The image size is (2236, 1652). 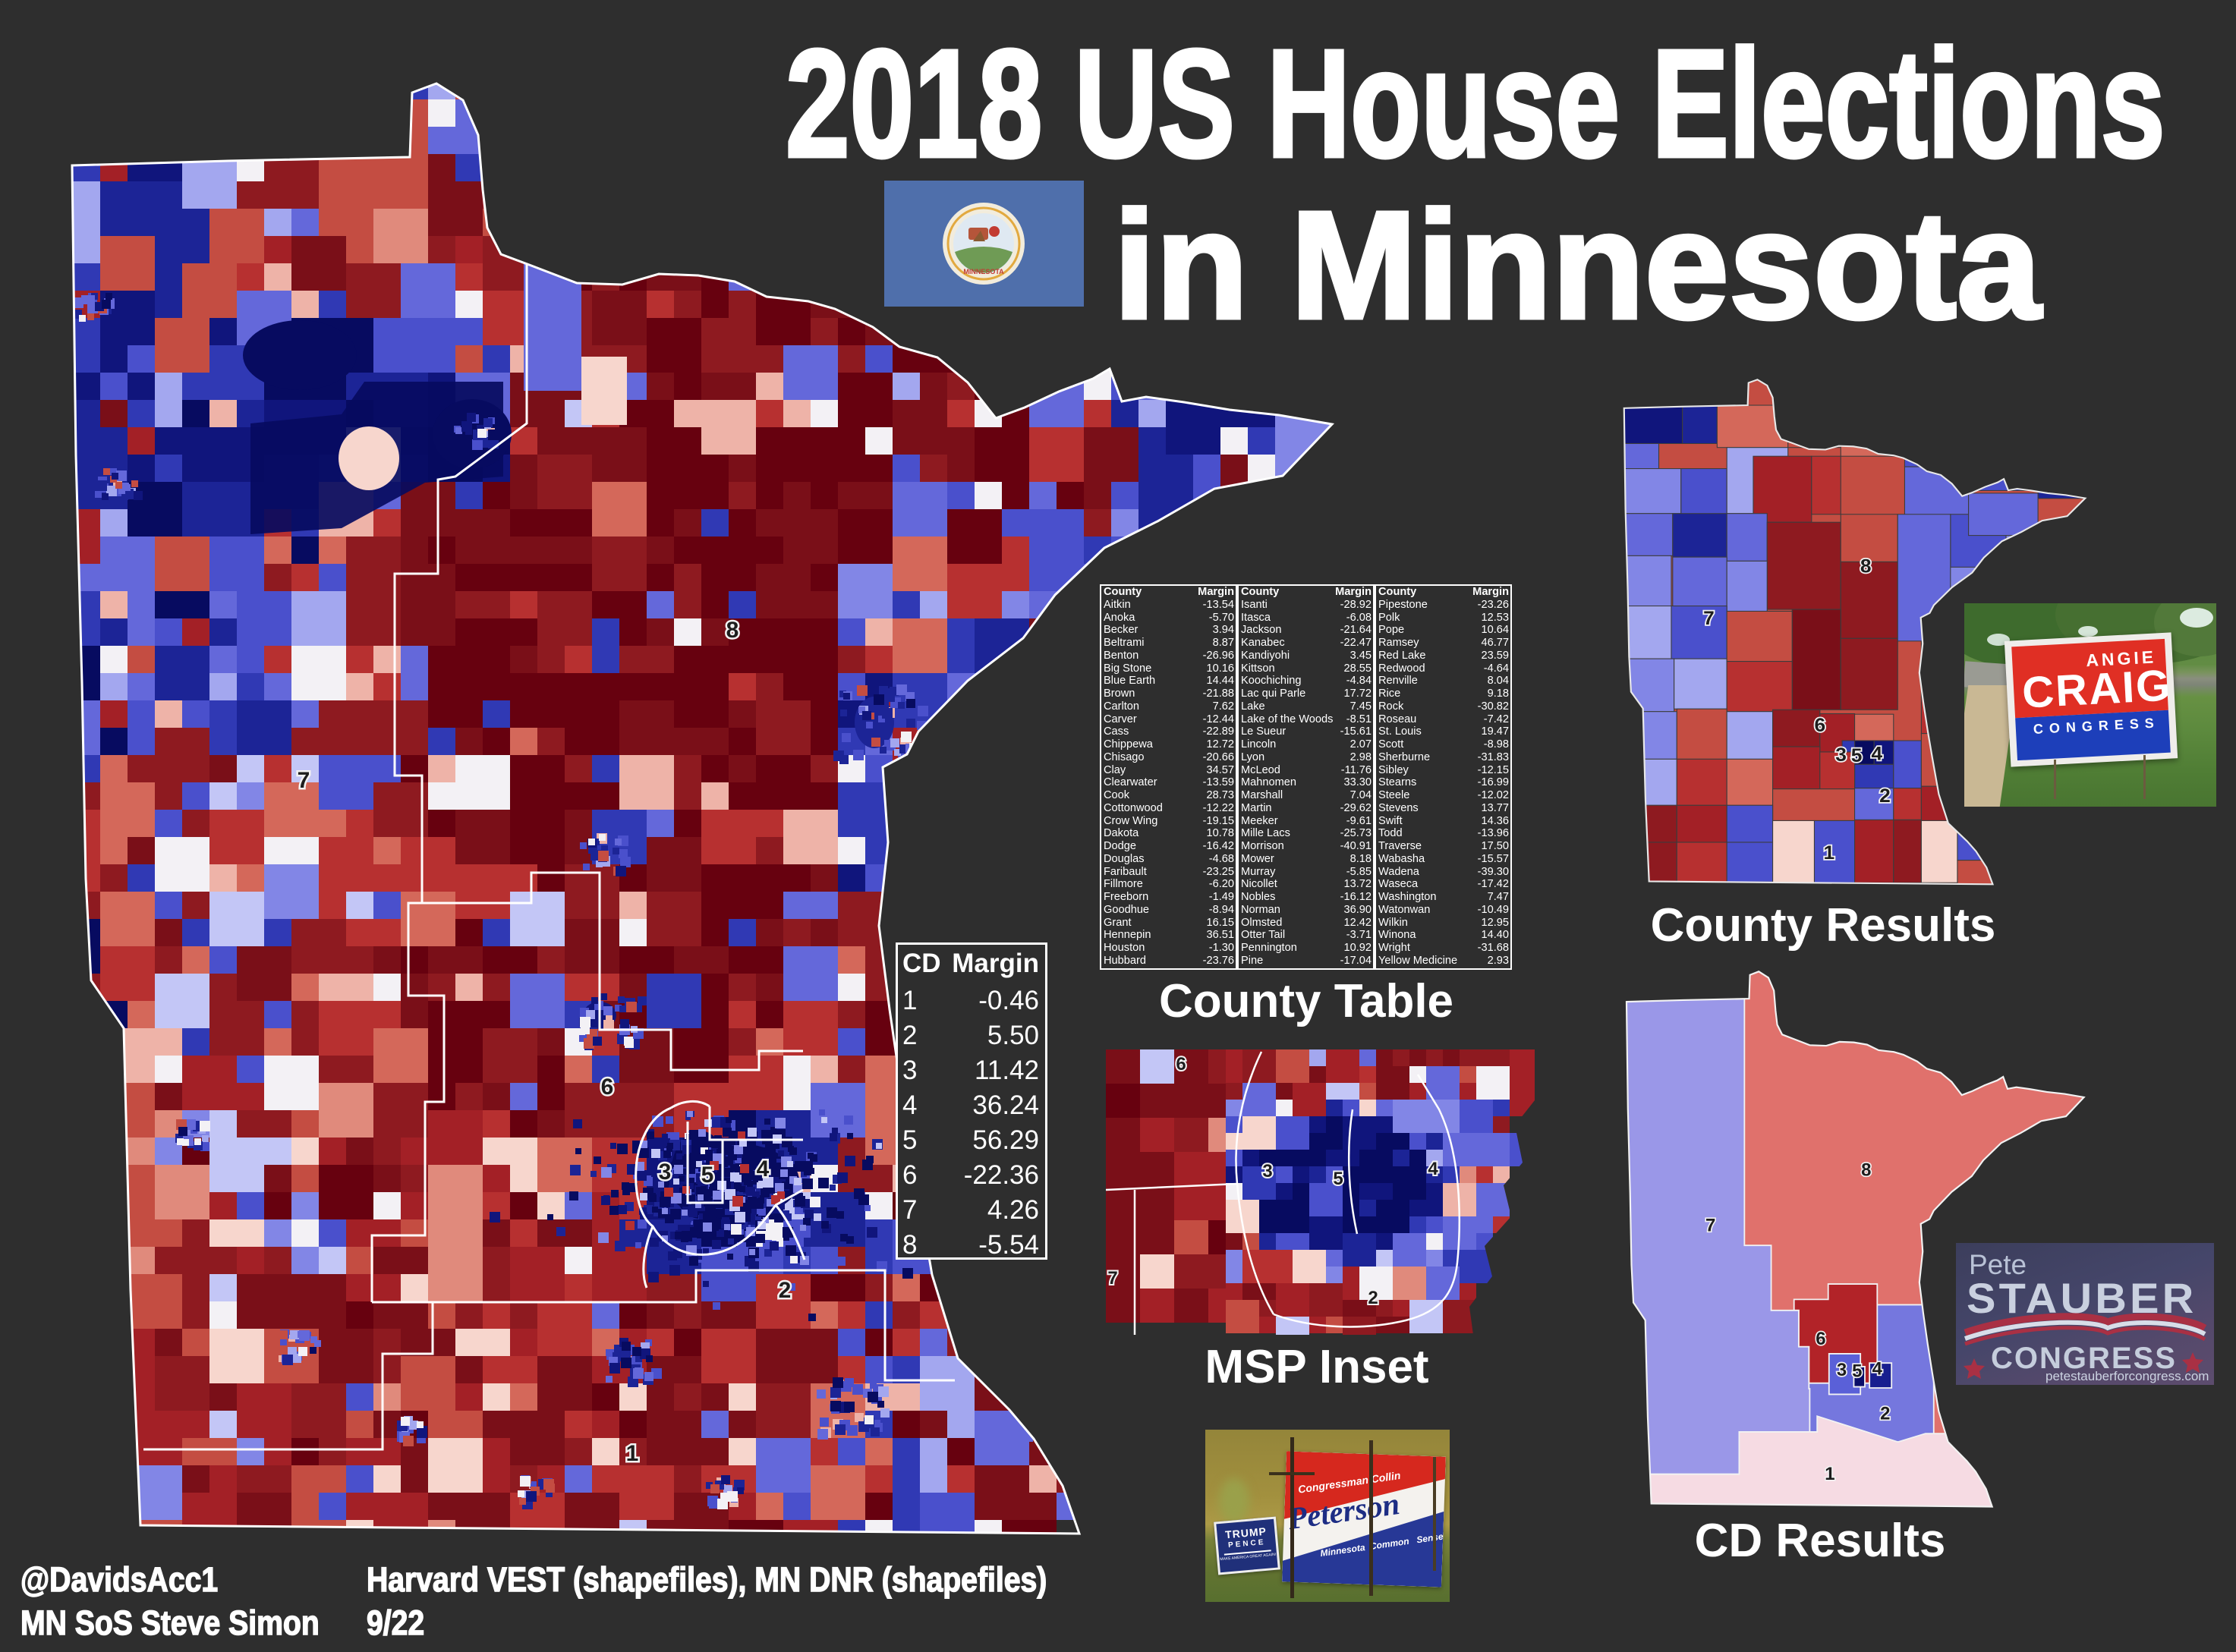 I want to click on svg-text: MINNESOTA, so click(x=983, y=271).